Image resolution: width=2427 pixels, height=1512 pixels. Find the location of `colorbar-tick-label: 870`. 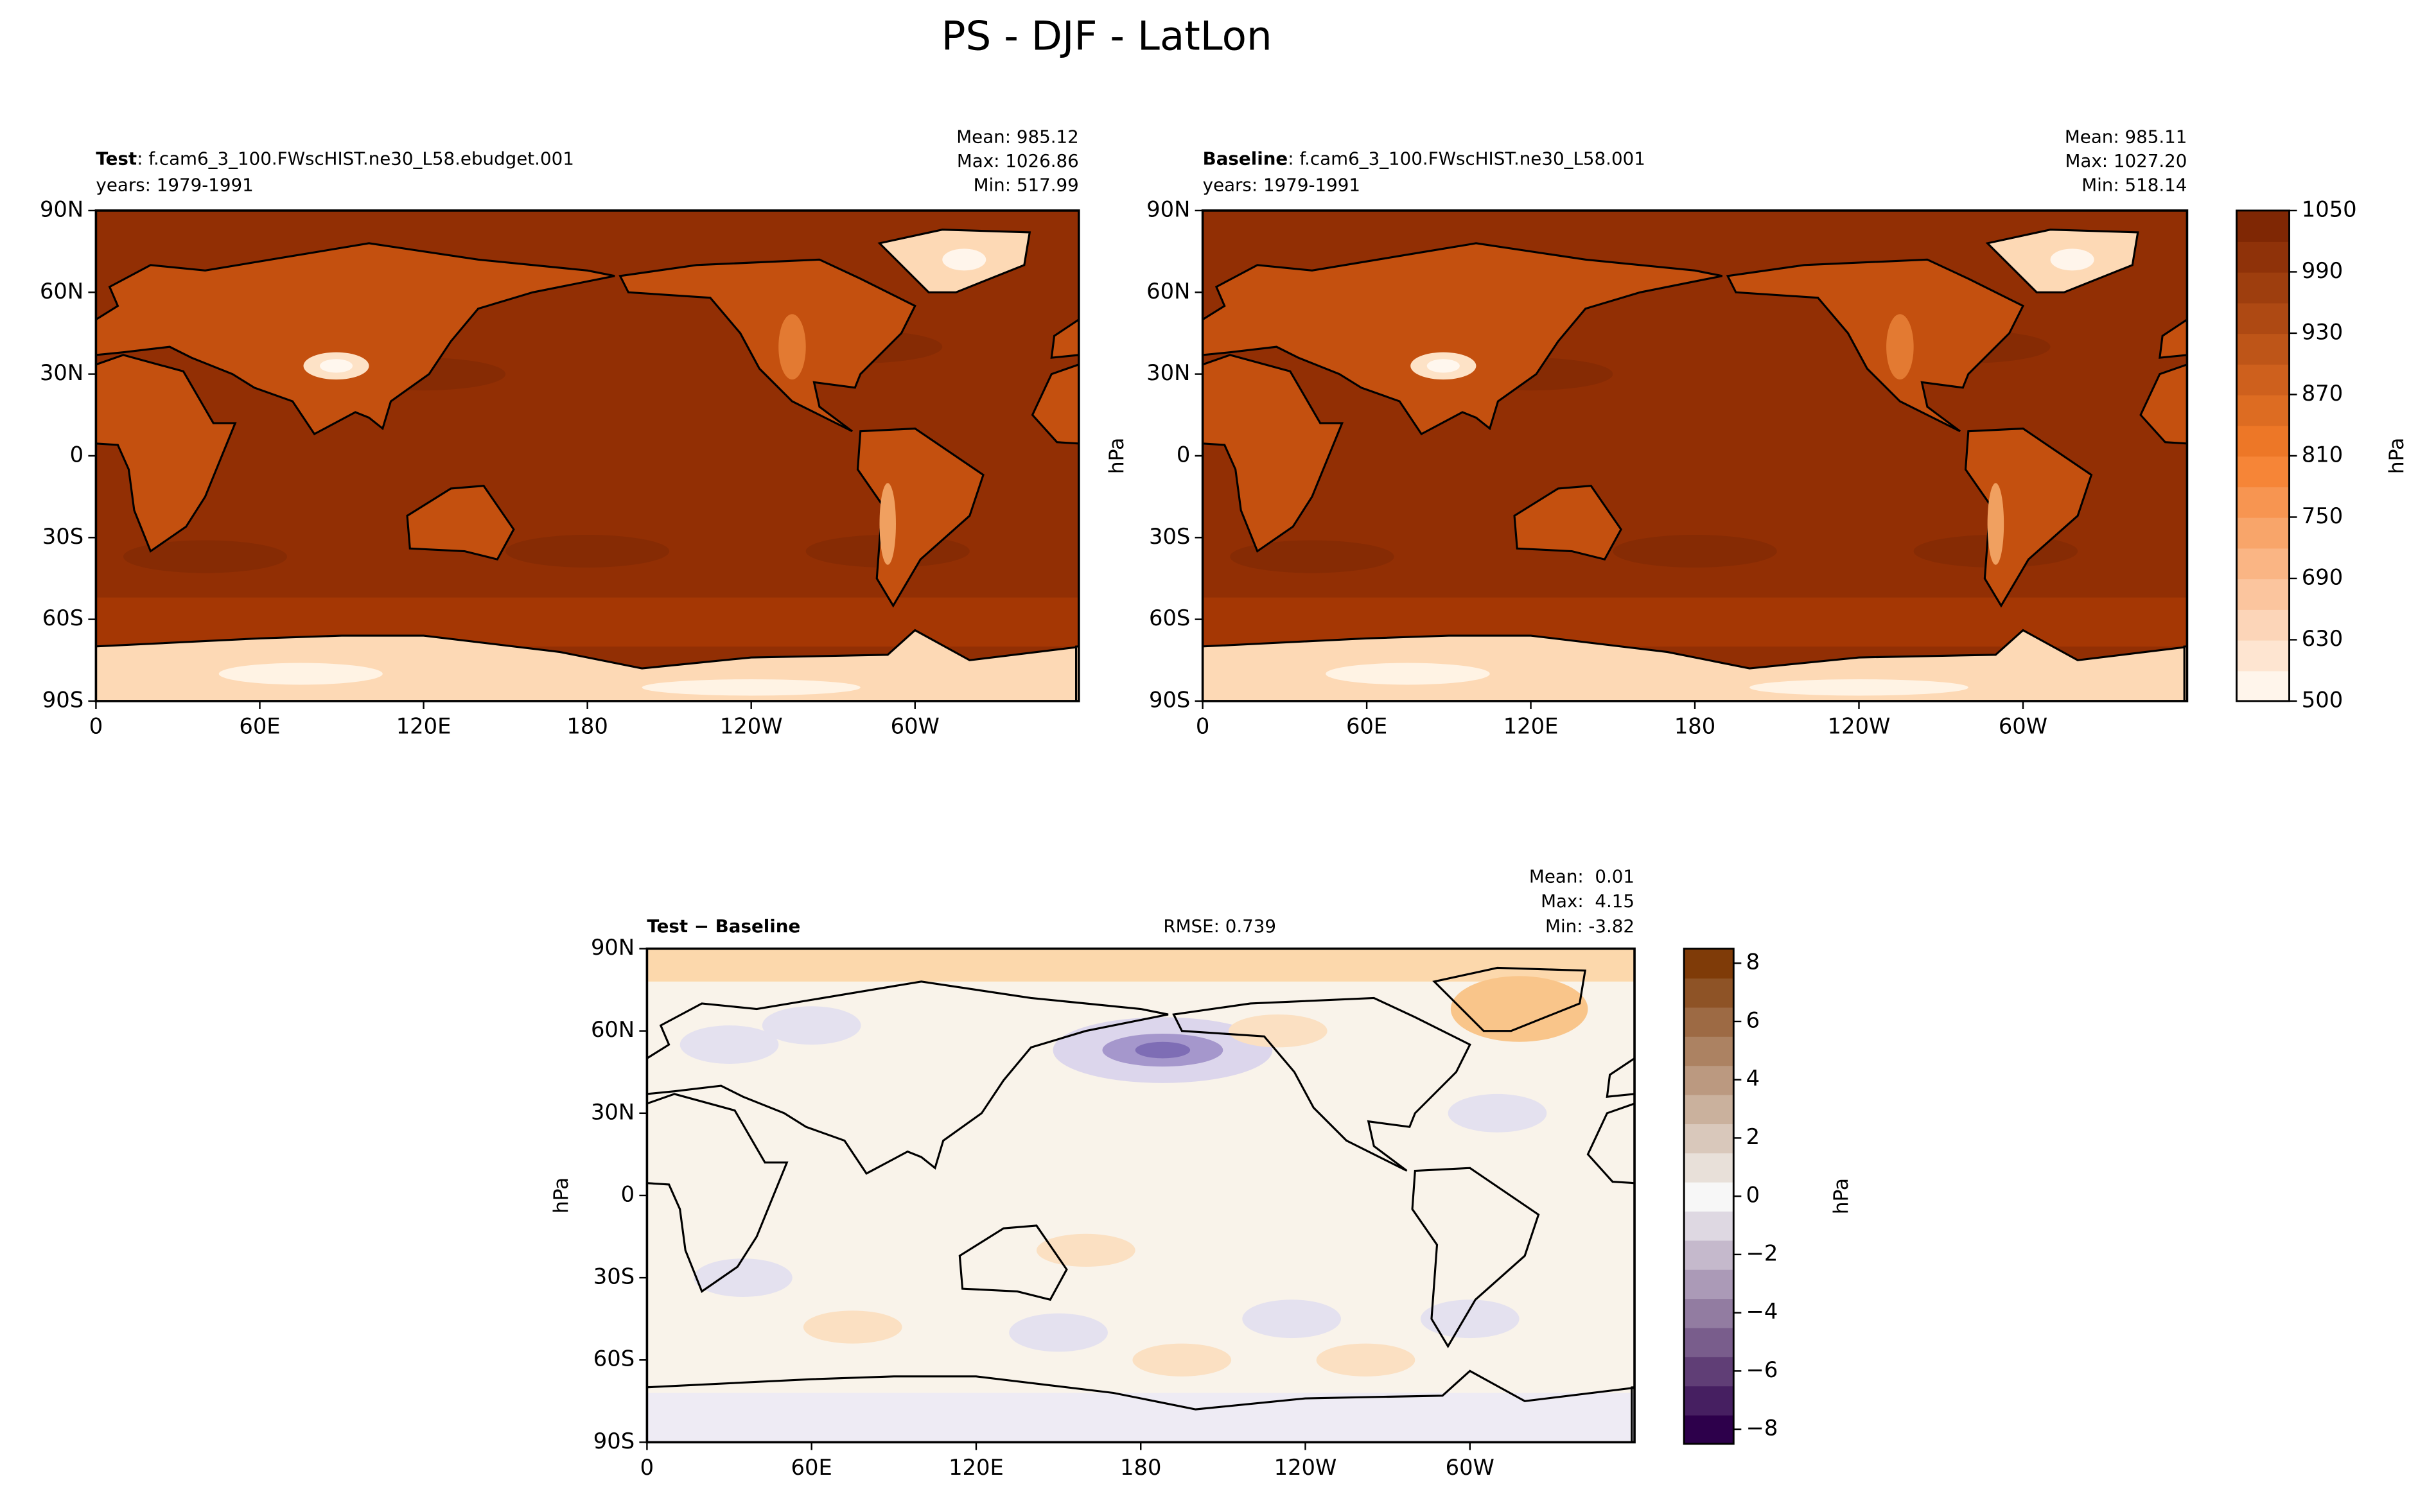

colorbar-tick-label: 870 is located at coordinates (2322, 393).